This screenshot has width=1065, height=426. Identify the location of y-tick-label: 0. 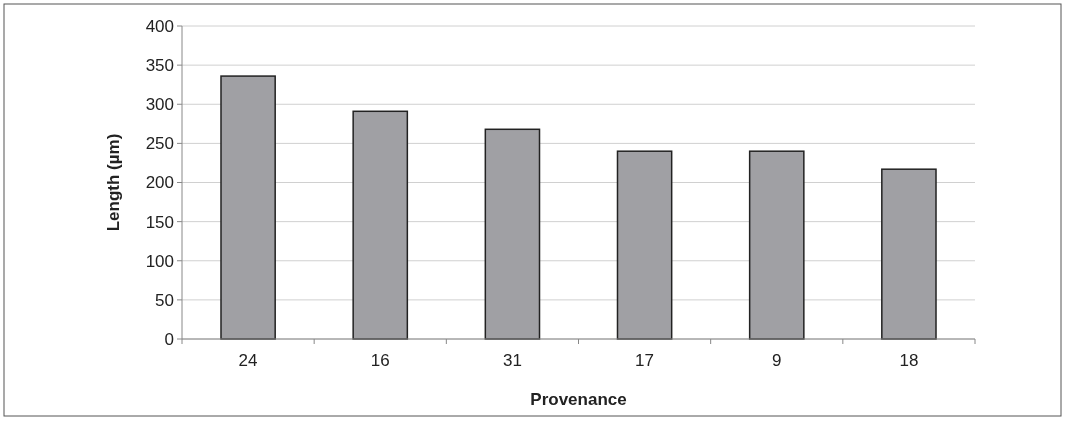
(169, 339).